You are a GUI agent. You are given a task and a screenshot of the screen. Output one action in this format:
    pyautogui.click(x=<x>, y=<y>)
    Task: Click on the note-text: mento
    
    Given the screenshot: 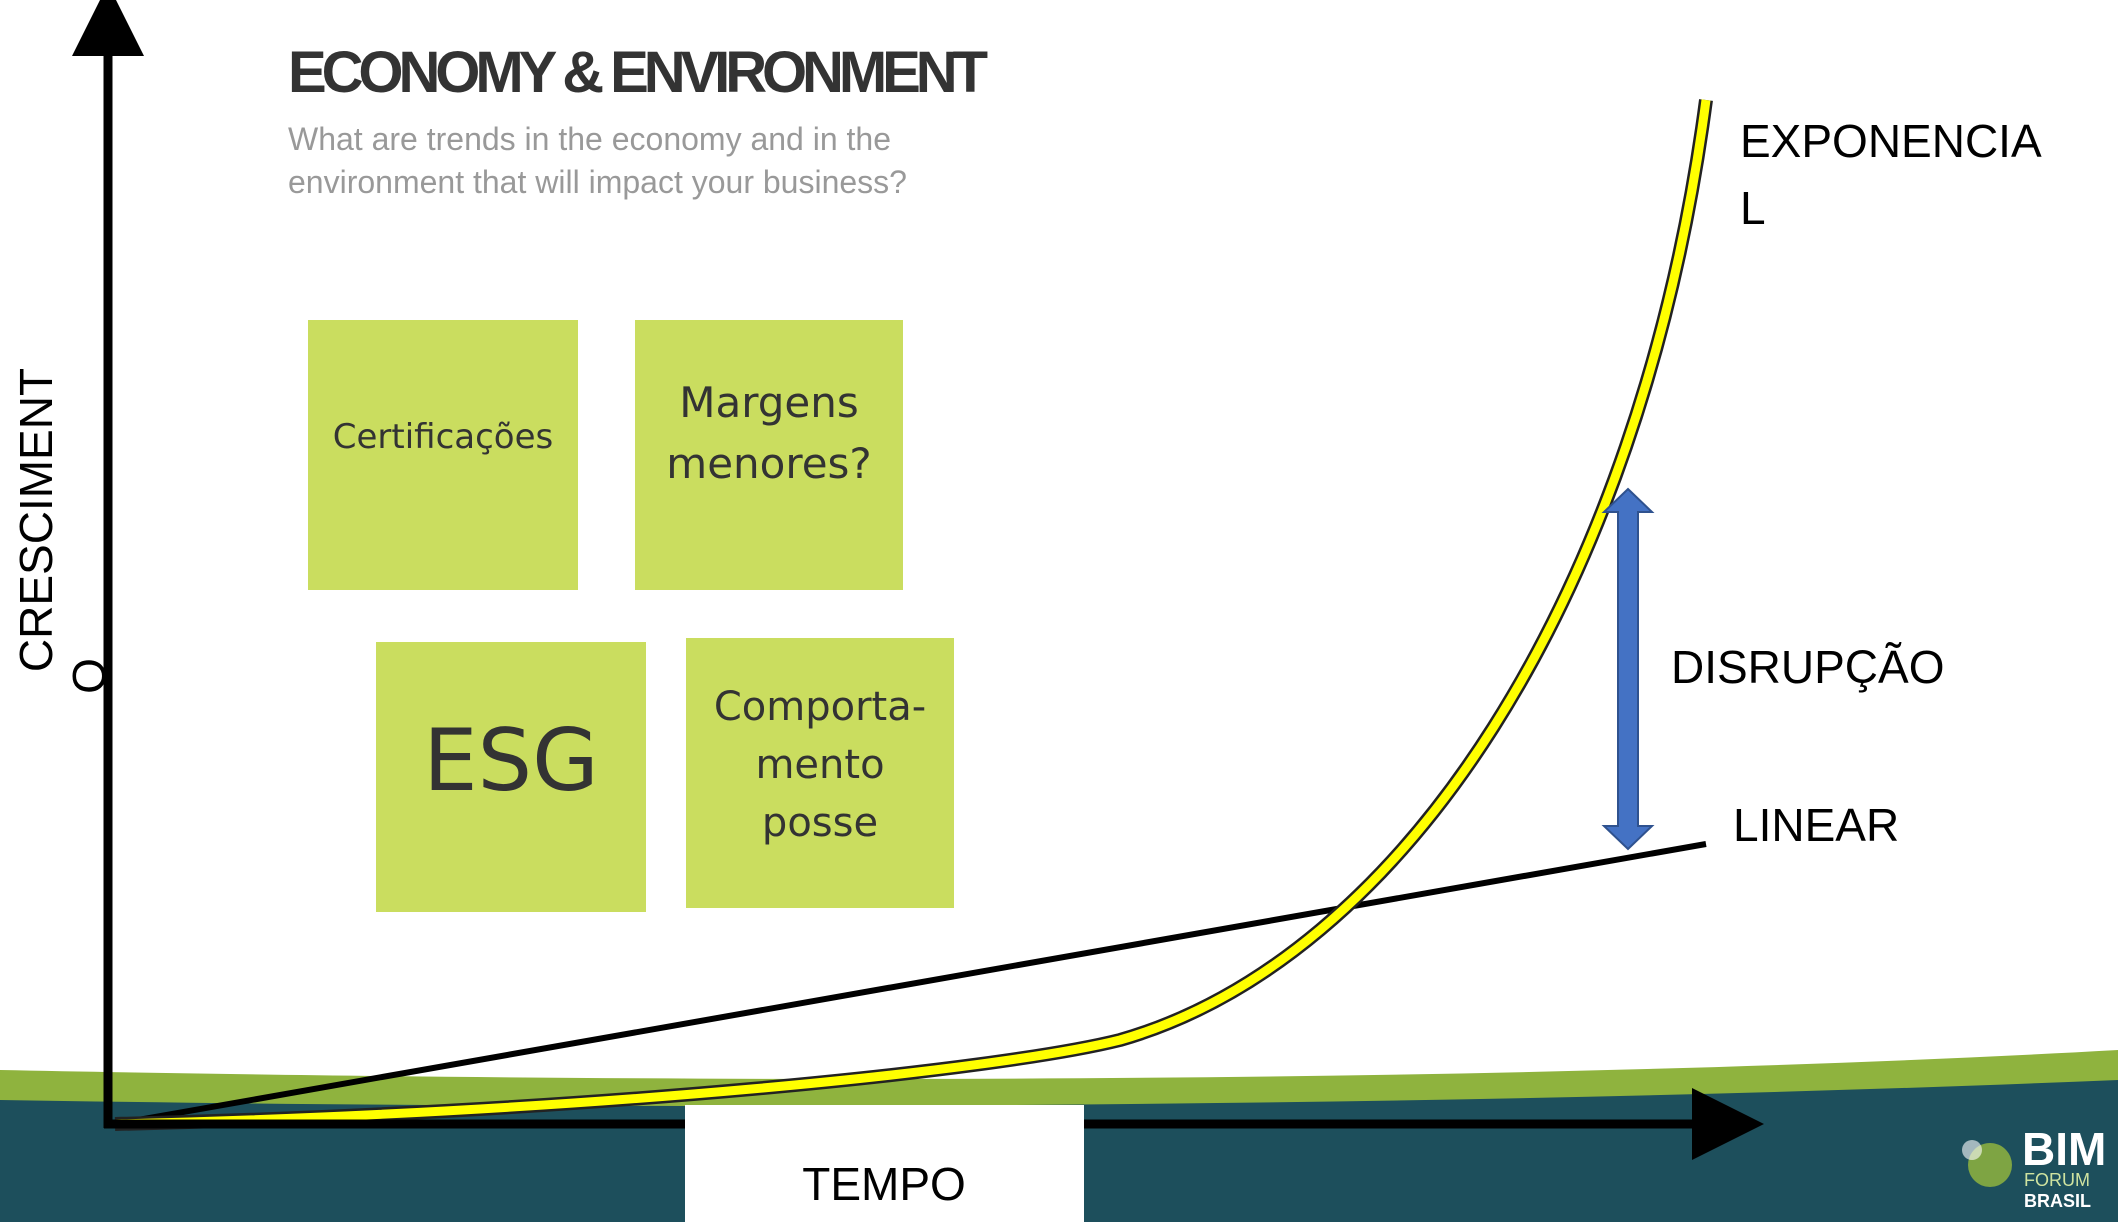 What is the action you would take?
    pyautogui.click(x=819, y=765)
    